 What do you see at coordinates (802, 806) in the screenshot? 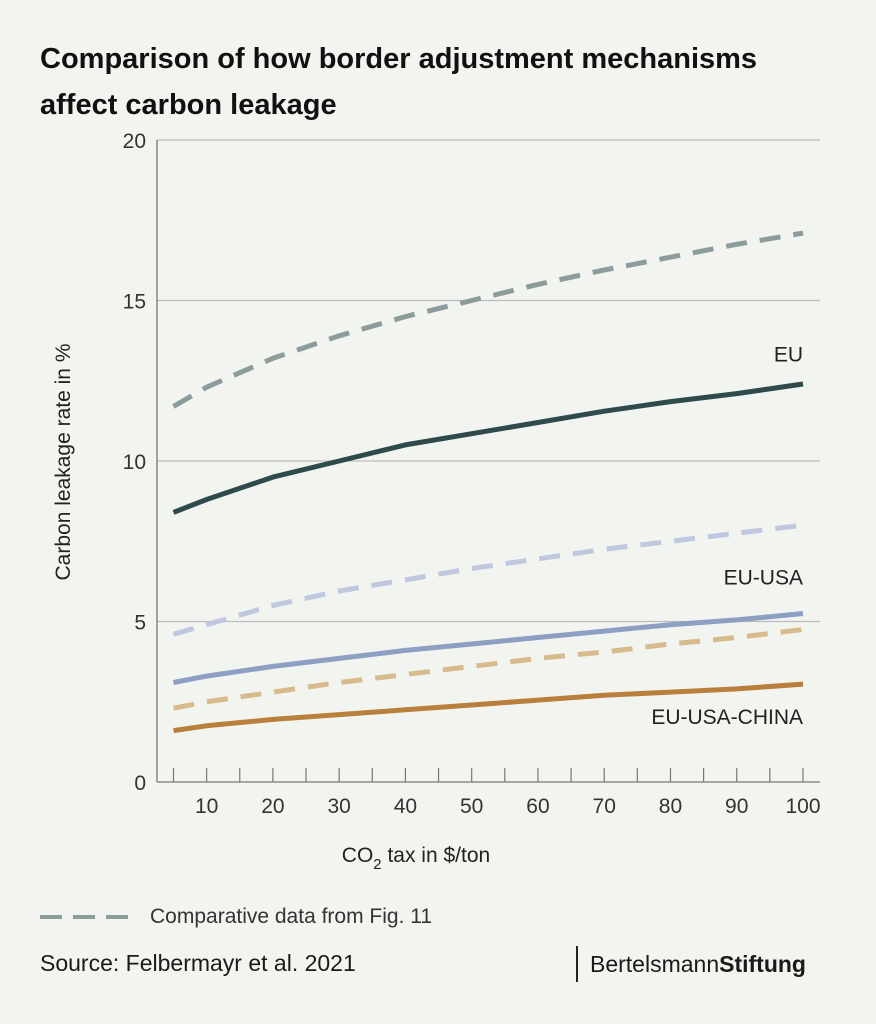
I see `x-tick-label-100: 100` at bounding box center [802, 806].